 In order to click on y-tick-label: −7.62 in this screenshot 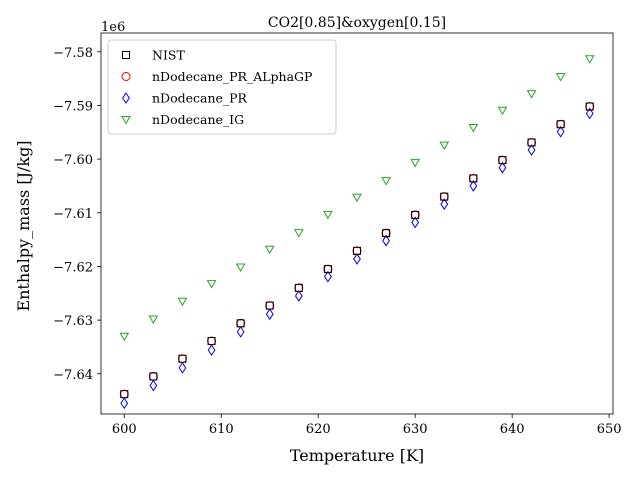, I will do `click(73, 267)`.